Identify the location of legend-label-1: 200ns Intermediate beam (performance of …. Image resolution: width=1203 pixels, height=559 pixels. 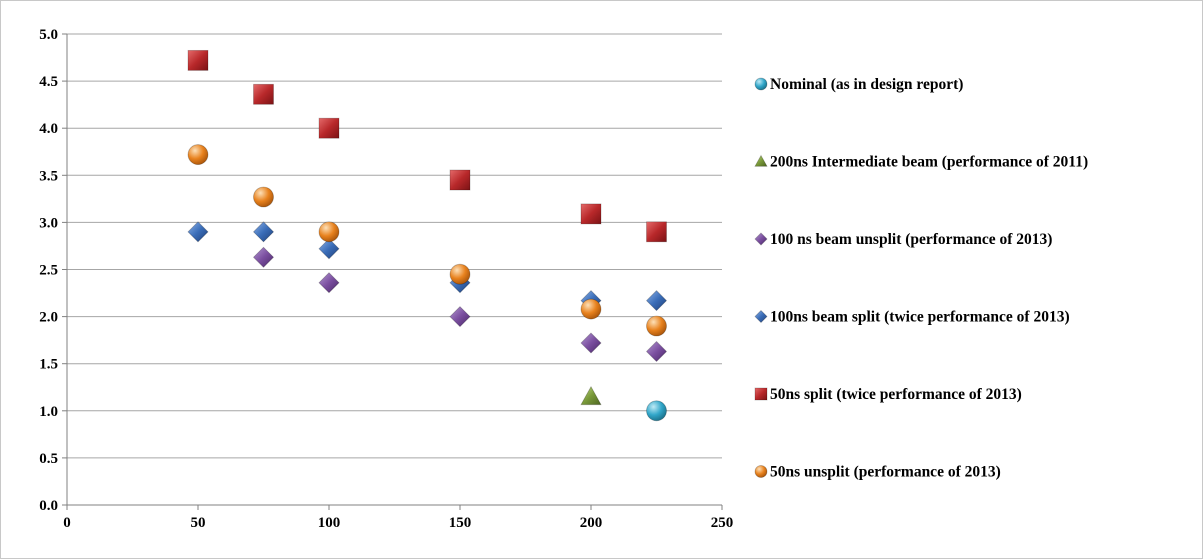
(929, 162).